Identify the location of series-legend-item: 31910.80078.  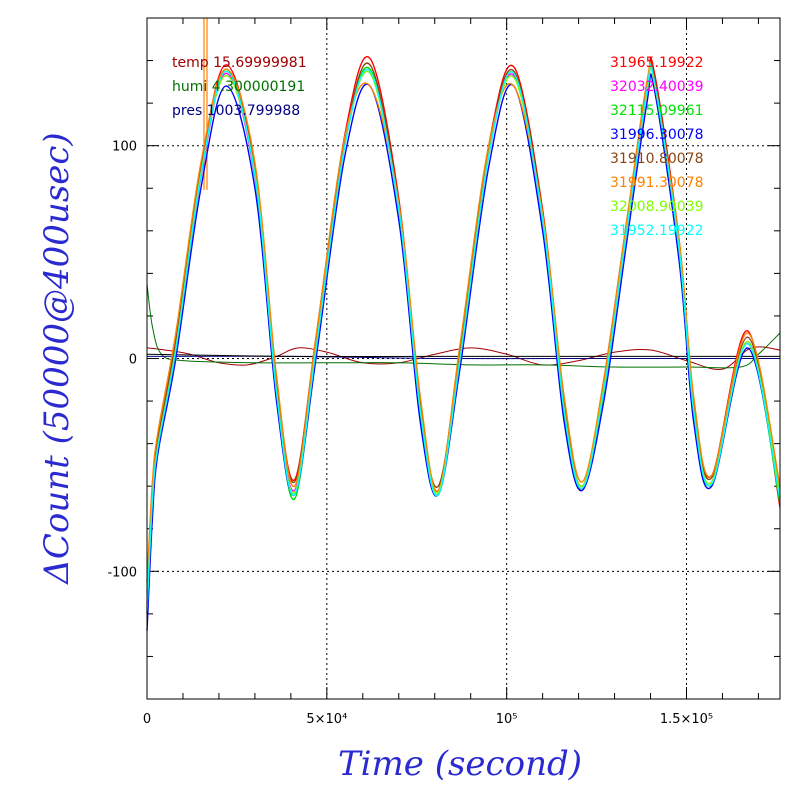
(657, 159).